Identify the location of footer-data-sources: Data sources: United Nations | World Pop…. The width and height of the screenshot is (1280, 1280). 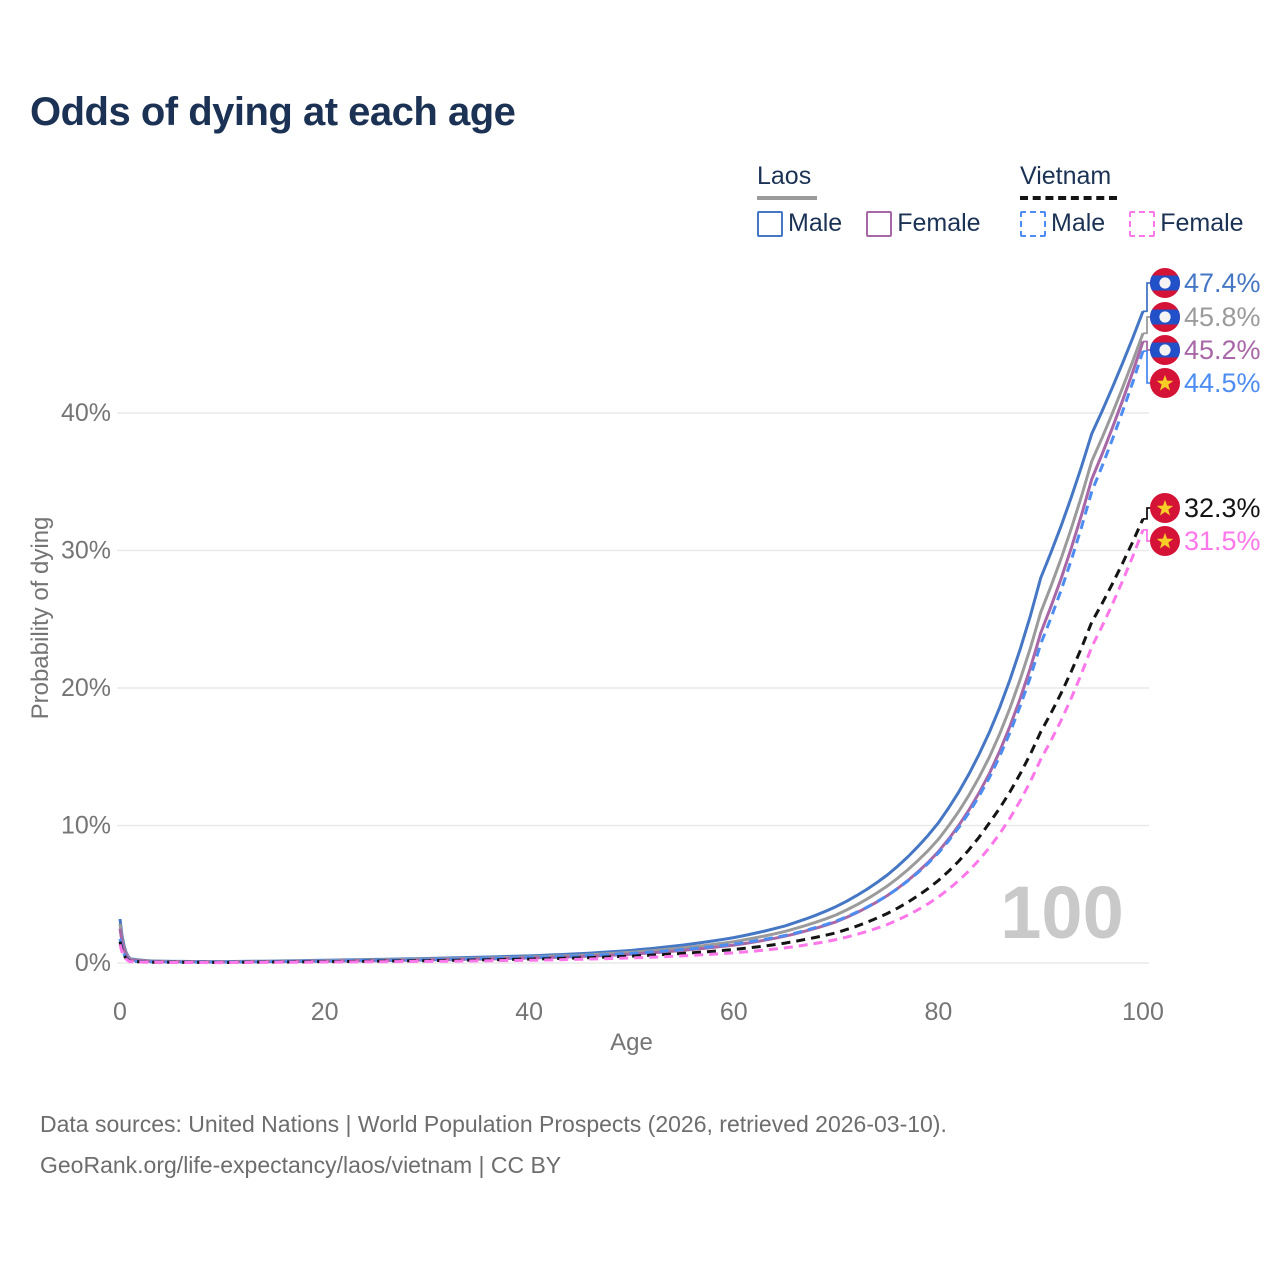
(493, 1124).